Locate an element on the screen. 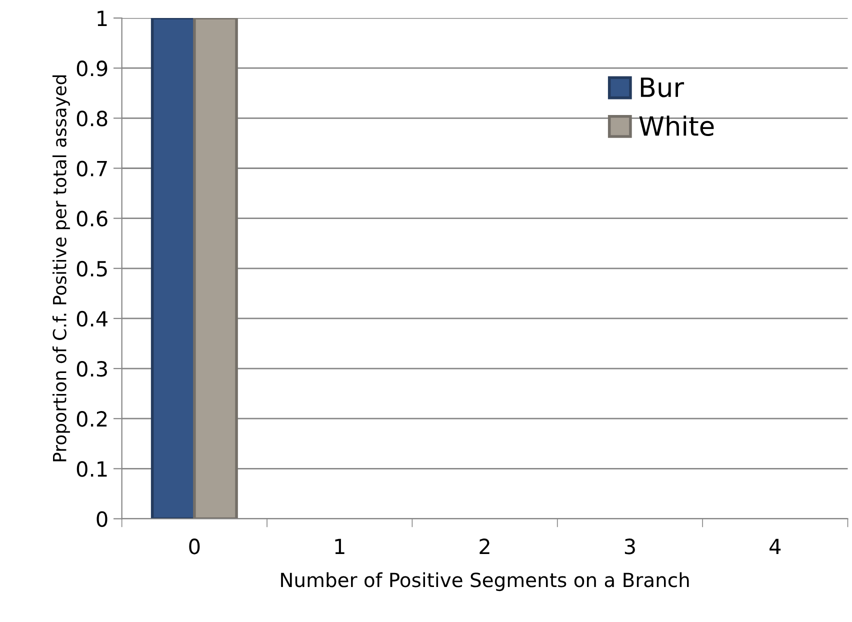  x-axis-title: Number of Positive Segments on a Branch is located at coordinates (485, 582).